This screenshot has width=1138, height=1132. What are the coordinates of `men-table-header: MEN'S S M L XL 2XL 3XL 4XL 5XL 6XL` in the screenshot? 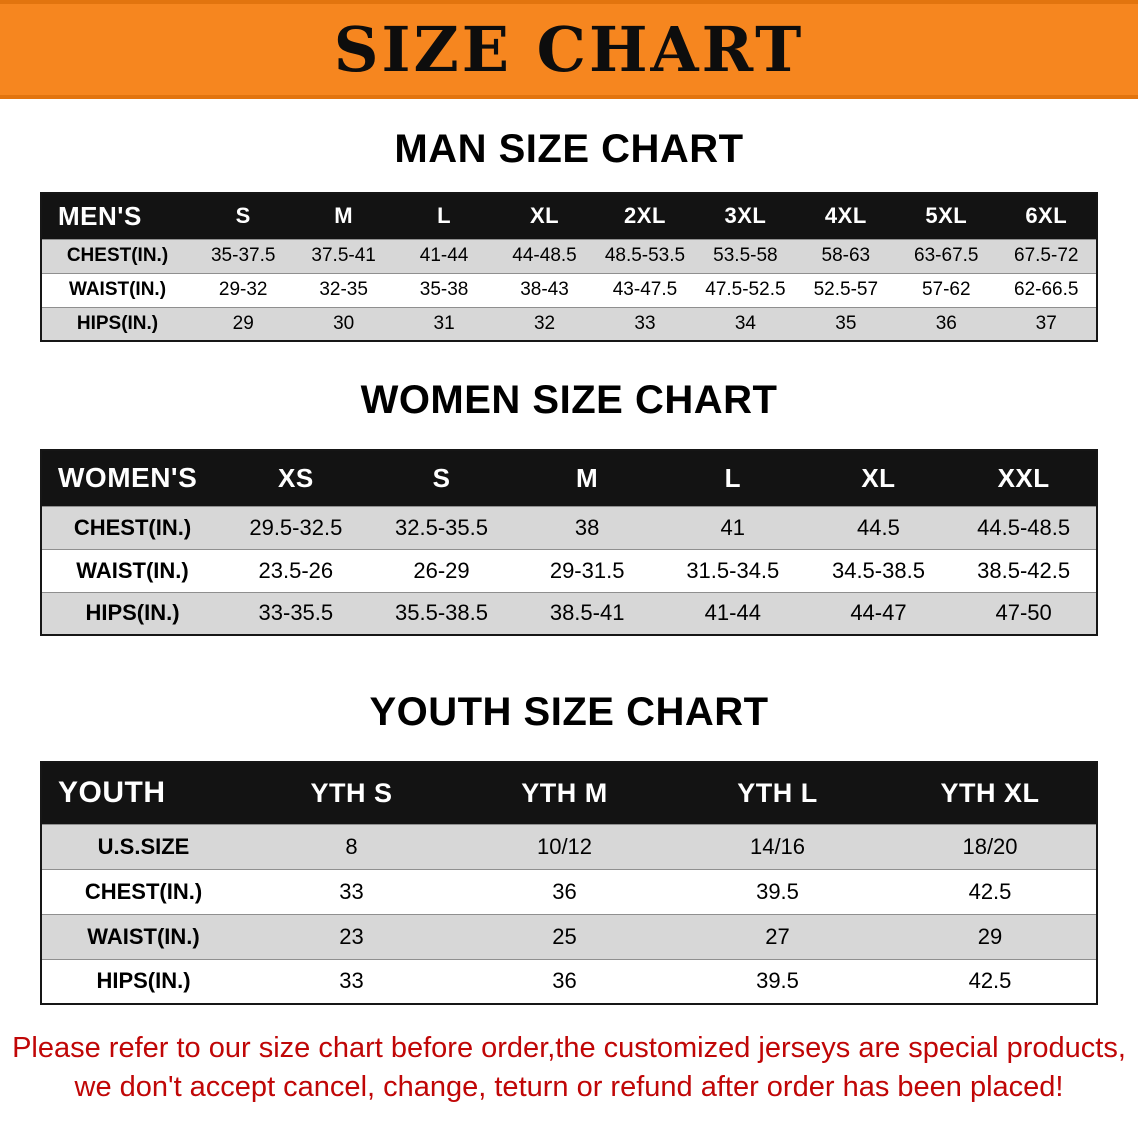 It's located at (569, 216).